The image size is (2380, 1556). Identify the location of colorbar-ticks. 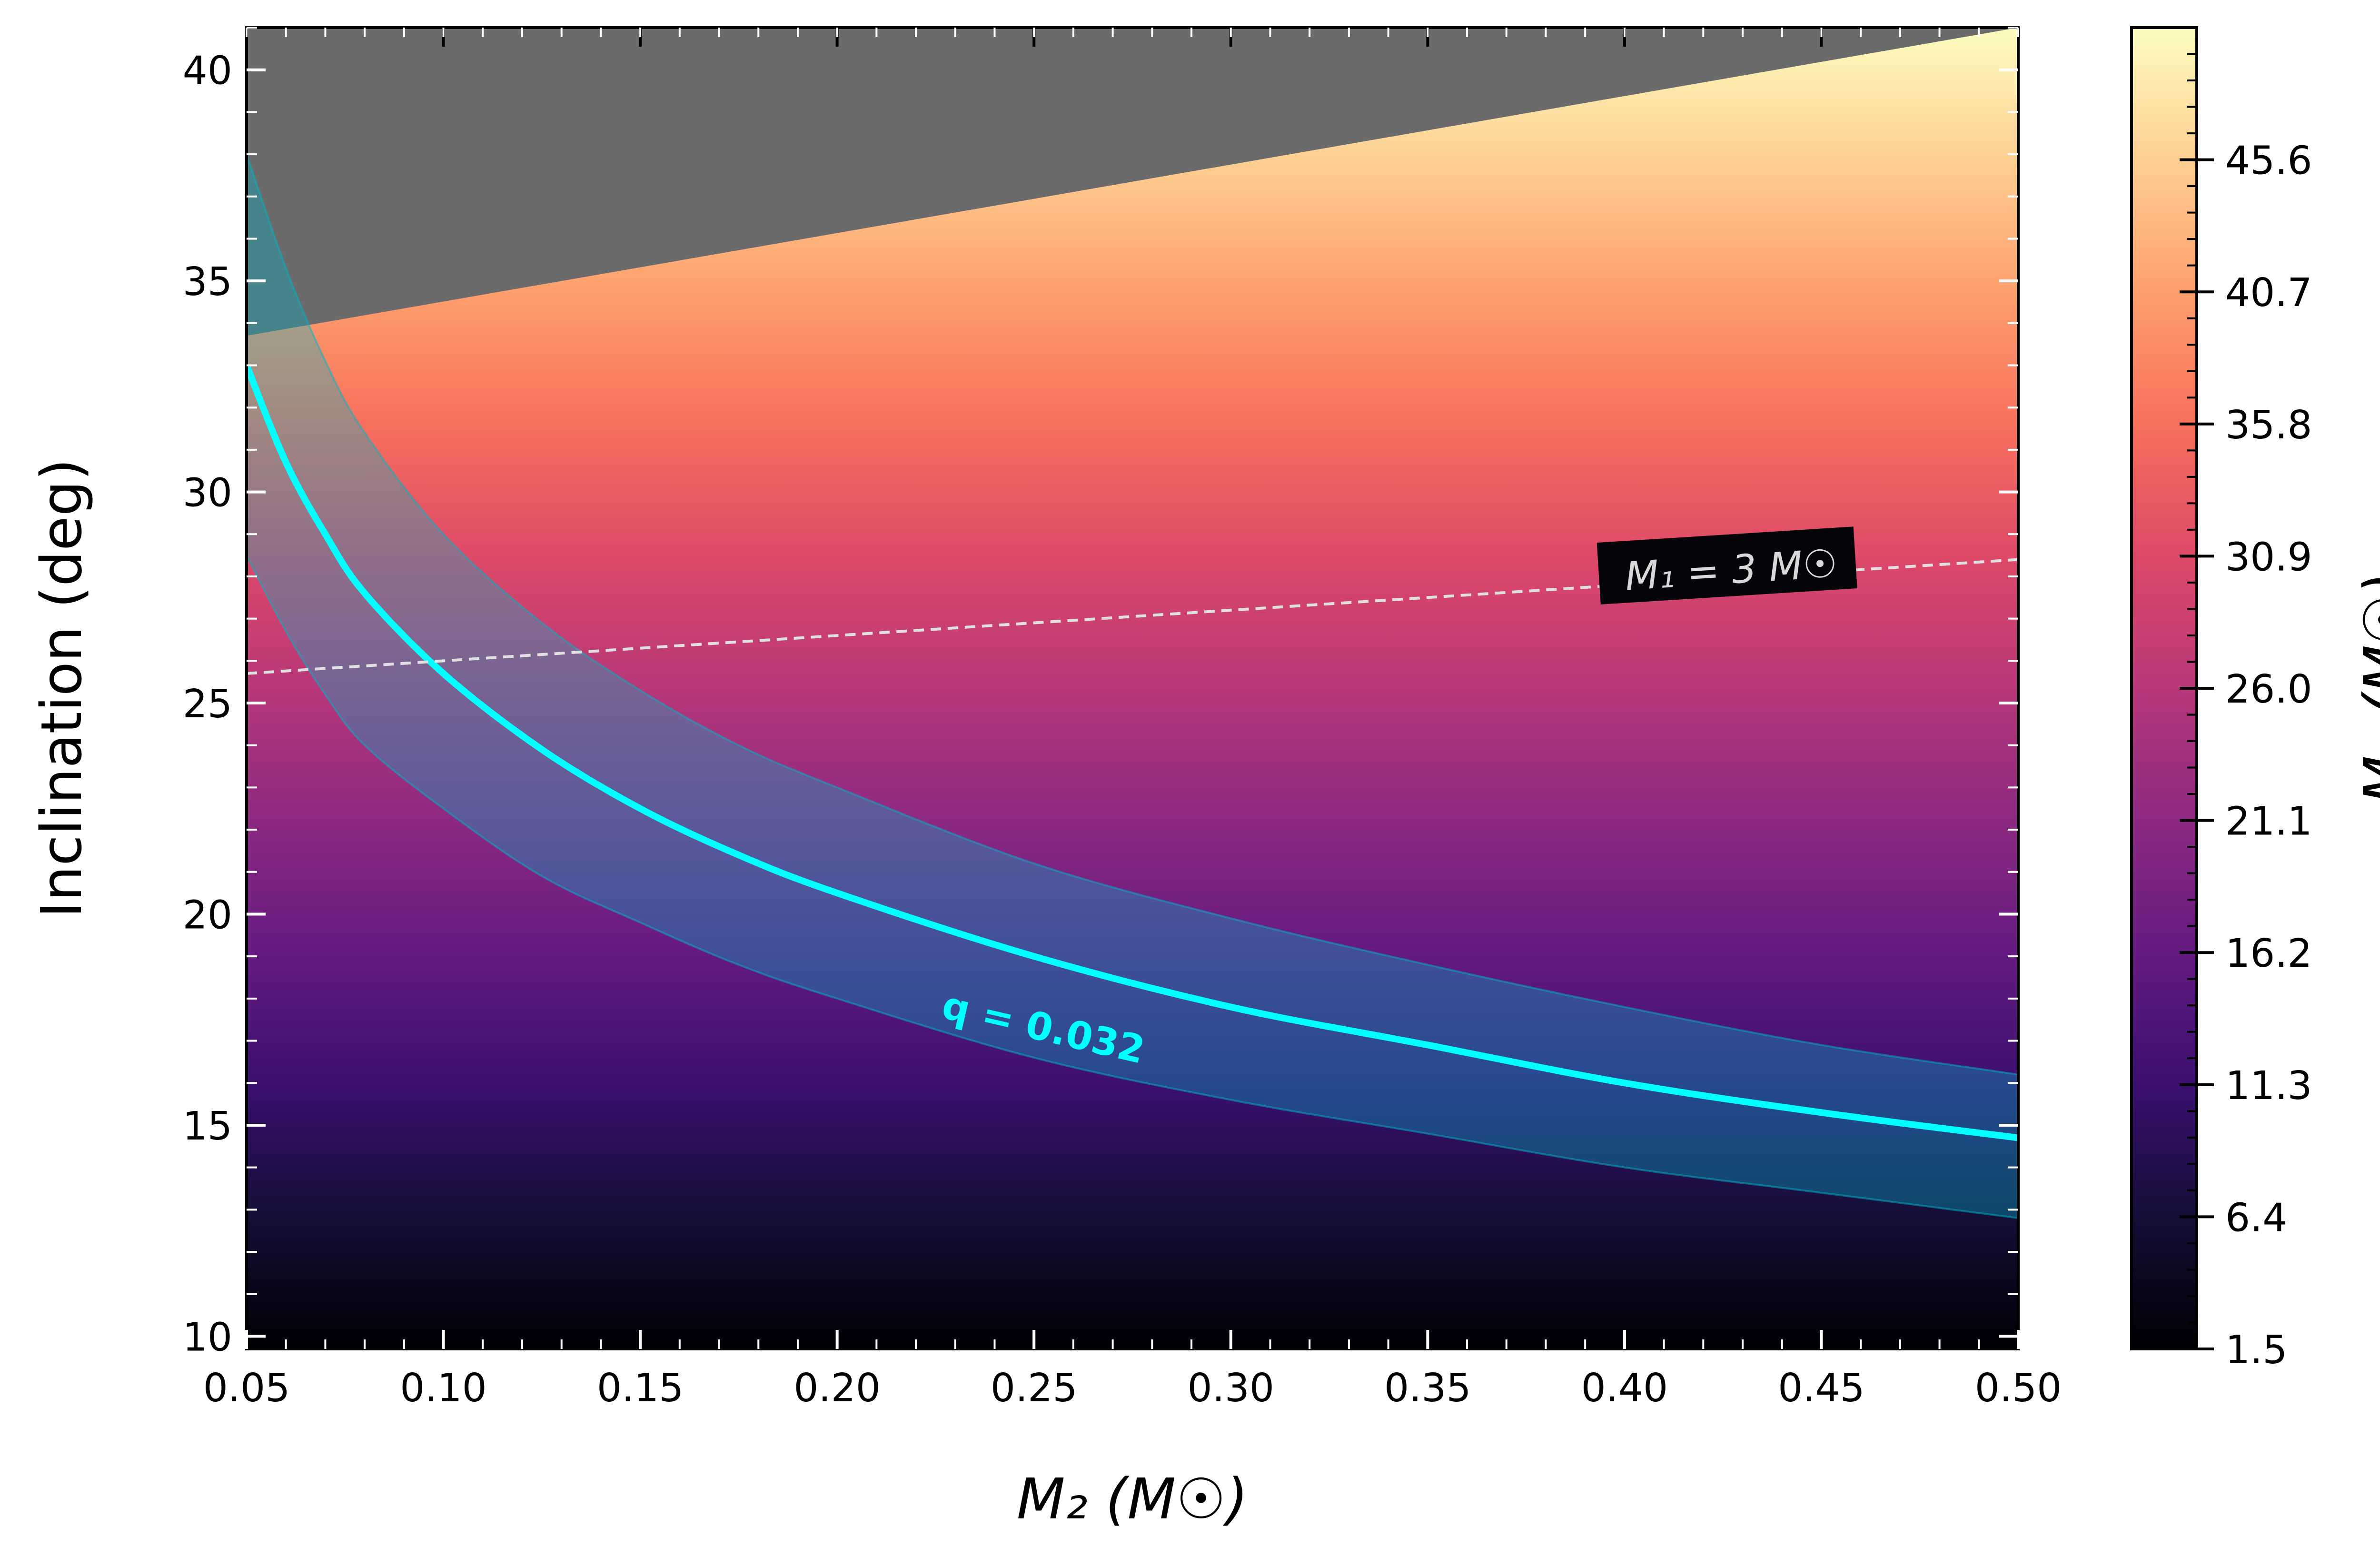
(2197, 689).